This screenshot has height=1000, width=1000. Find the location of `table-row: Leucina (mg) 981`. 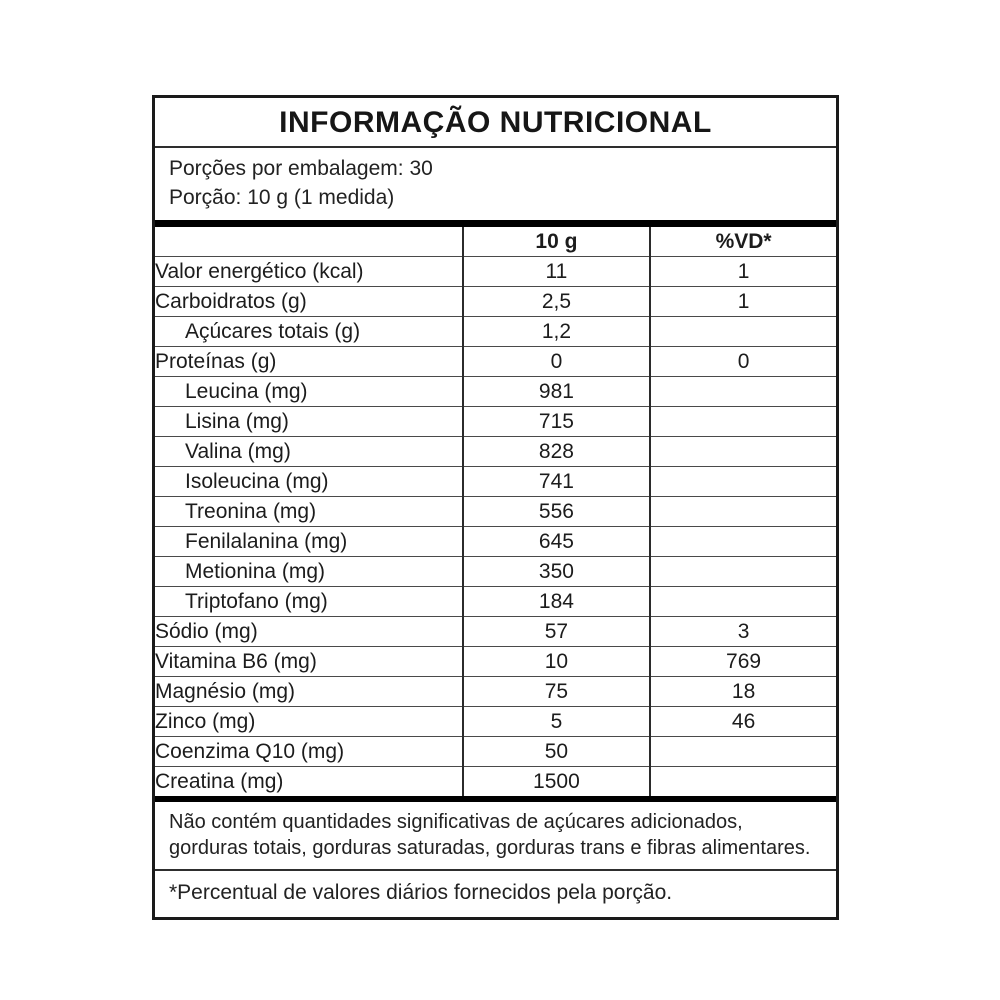

table-row: Leucina (mg) 981 is located at coordinates (495, 391).